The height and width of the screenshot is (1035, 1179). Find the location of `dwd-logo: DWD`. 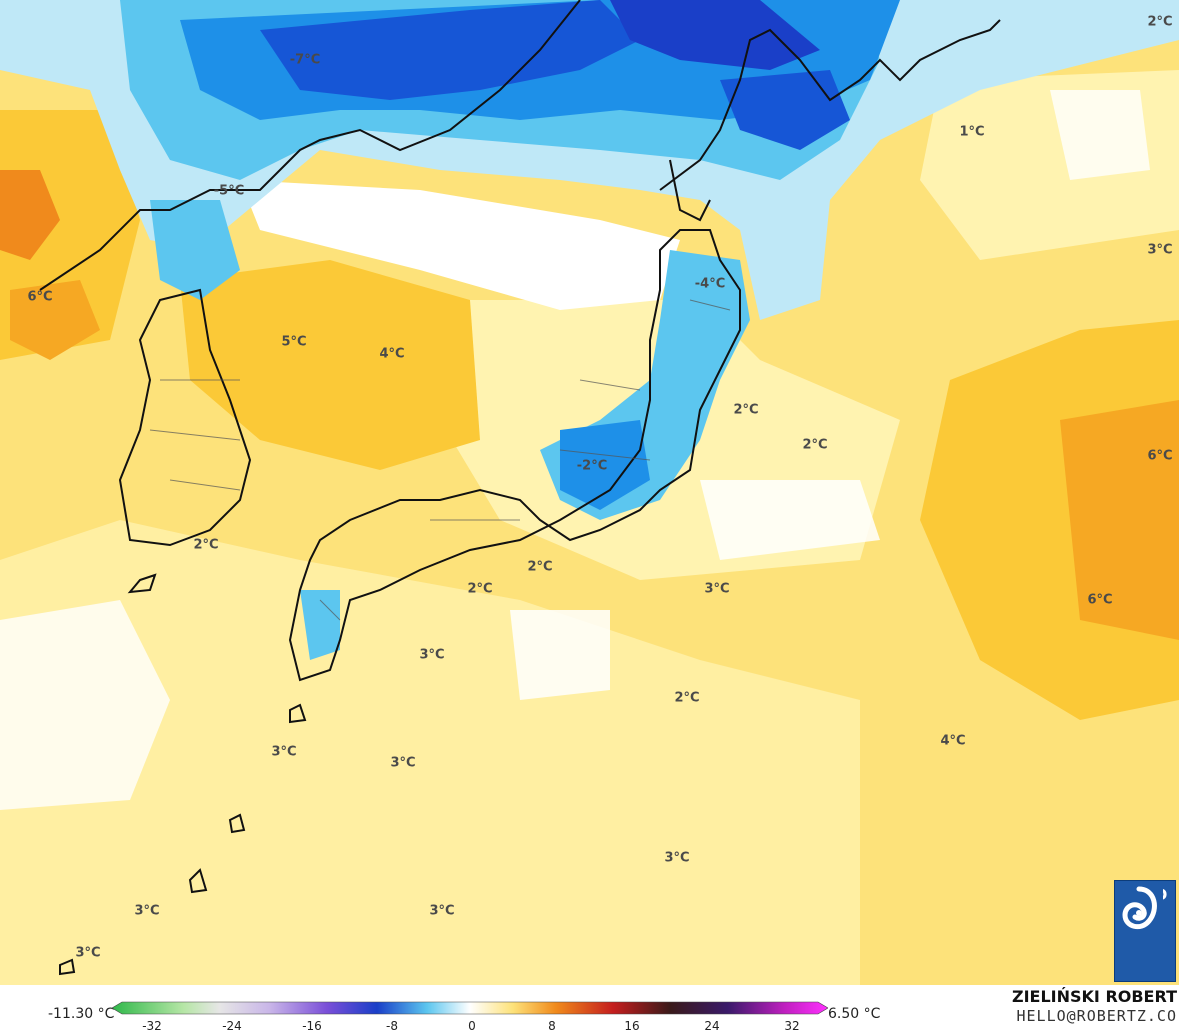

dwd-logo: DWD is located at coordinates (1145, 931).